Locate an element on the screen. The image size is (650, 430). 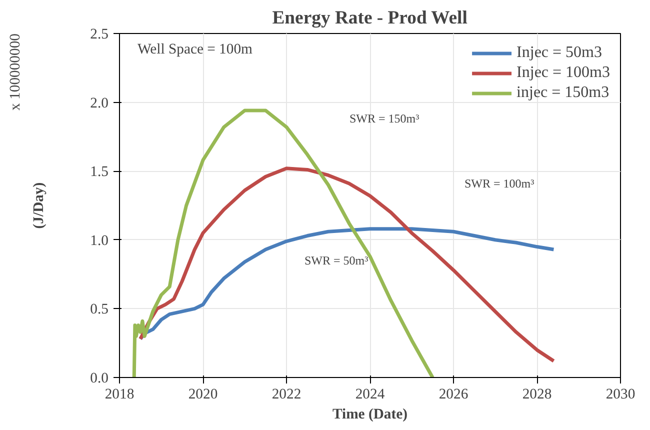
chart-title: Energy Rate - Prod Well is located at coordinates (370, 18).